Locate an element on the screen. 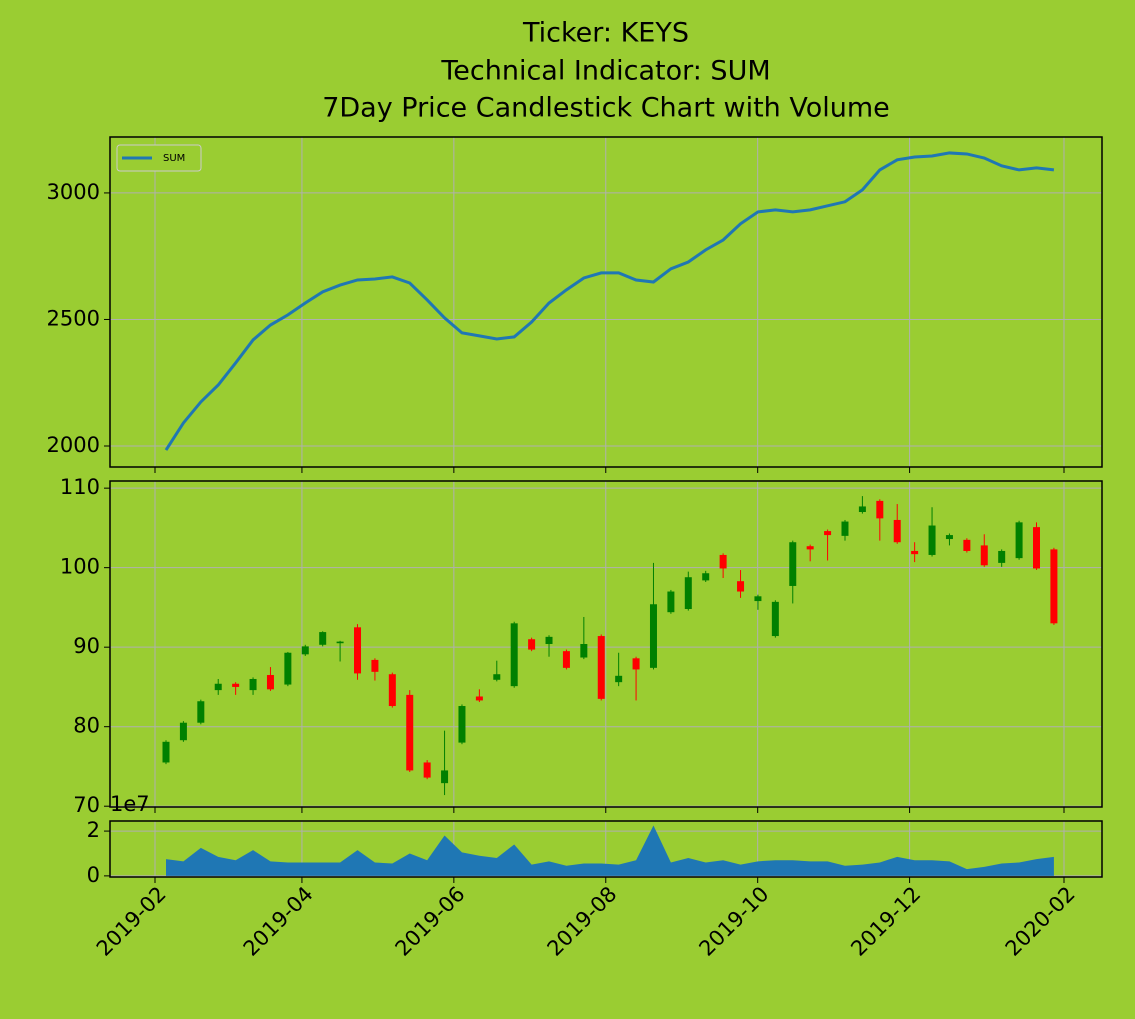 The image size is (1135, 1019). legend-label: SUM is located at coordinates (174, 158).